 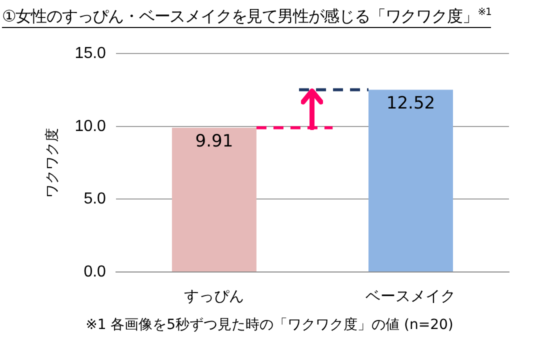 What do you see at coordinates (269, 325) in the screenshot?
I see `text: ※1 各画像を5秒ずつ見た時の「ワクワク度」の値 (n=20)` at bounding box center [269, 325].